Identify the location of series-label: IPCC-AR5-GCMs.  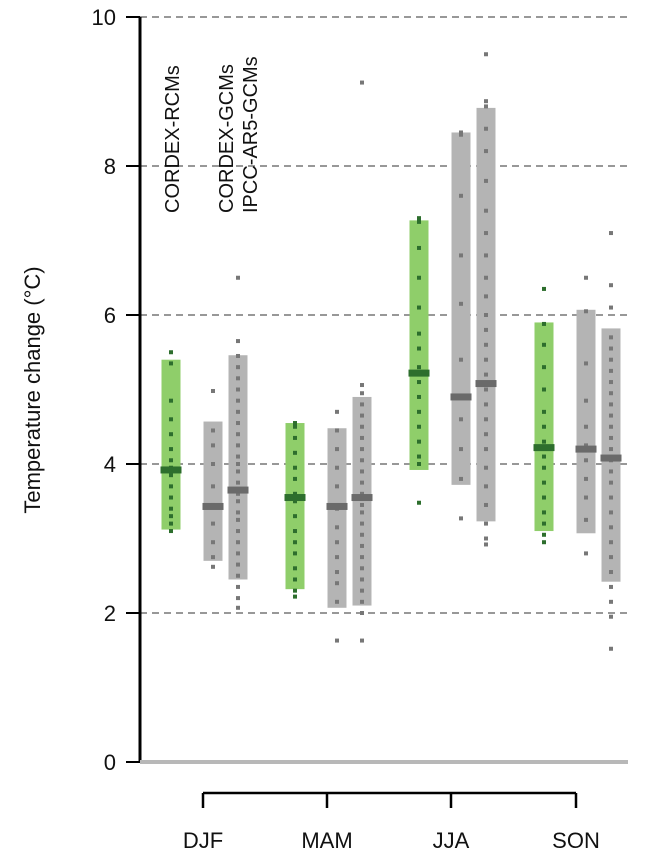
(251, 134).